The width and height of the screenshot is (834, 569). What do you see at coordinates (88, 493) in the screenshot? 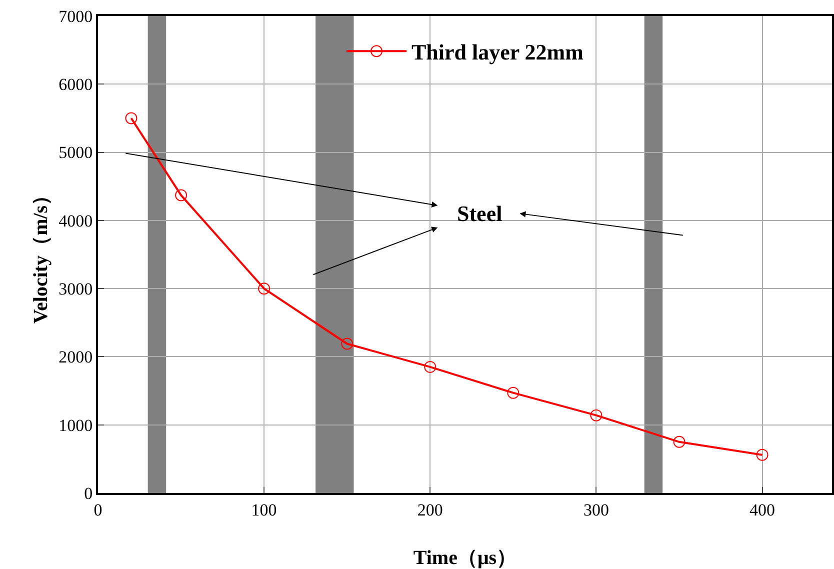
I see `y-tick-label: 0` at bounding box center [88, 493].